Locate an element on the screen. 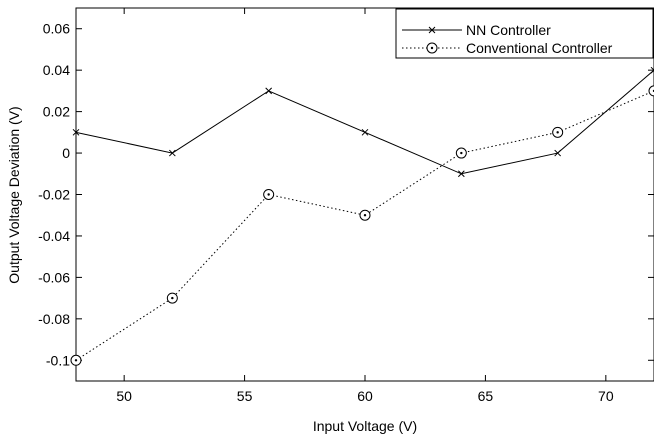 The image size is (654, 438). x-tick-label: 60 is located at coordinates (365, 396).